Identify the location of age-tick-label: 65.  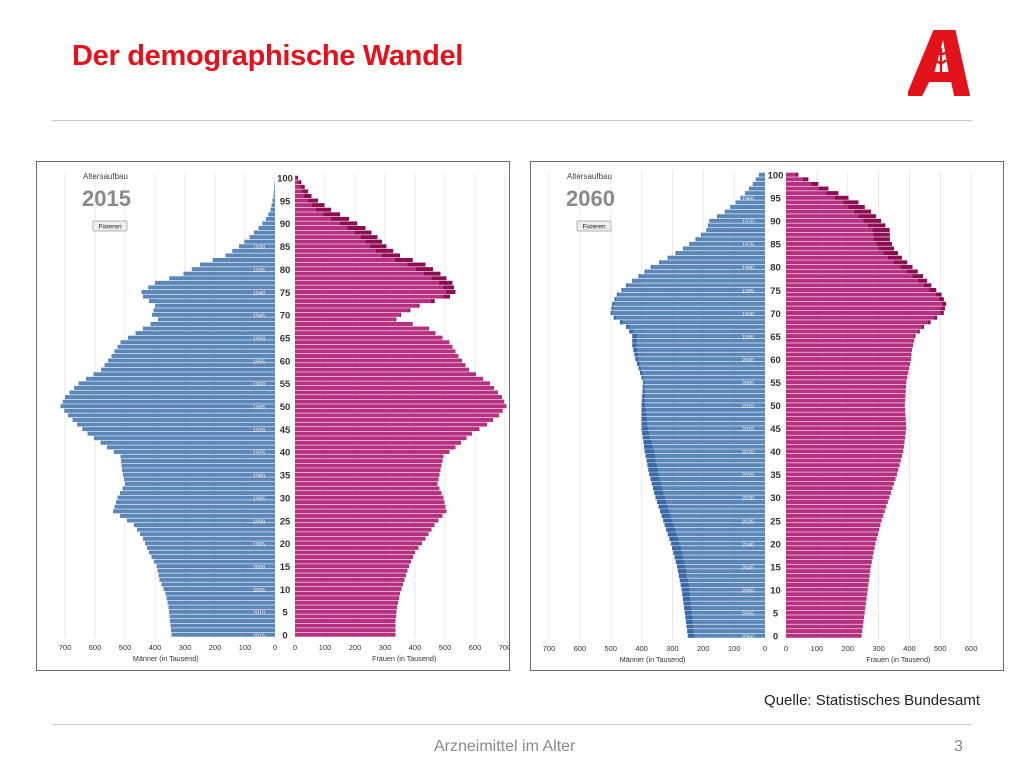
(775, 337).